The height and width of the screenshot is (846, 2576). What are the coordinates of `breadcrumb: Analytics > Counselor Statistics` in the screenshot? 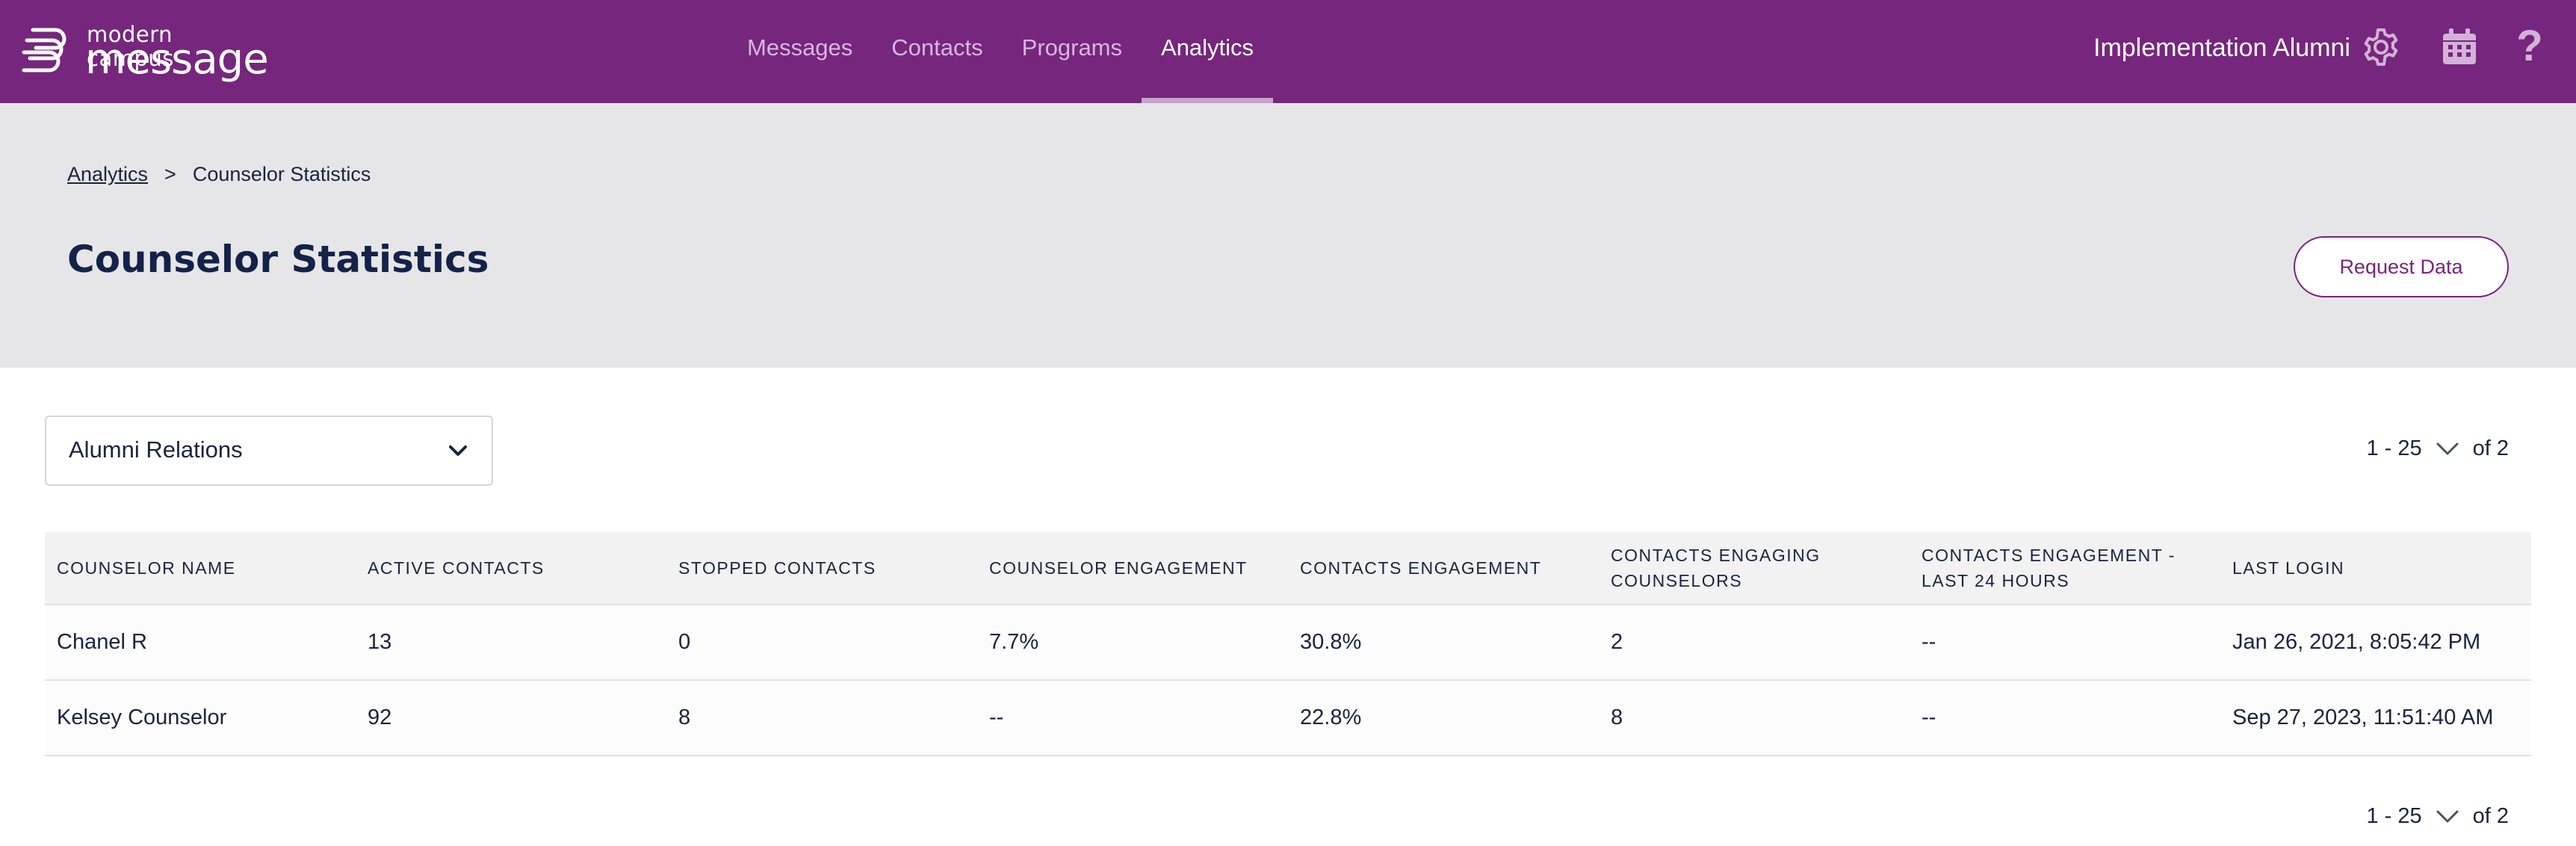 It's located at (219, 174).